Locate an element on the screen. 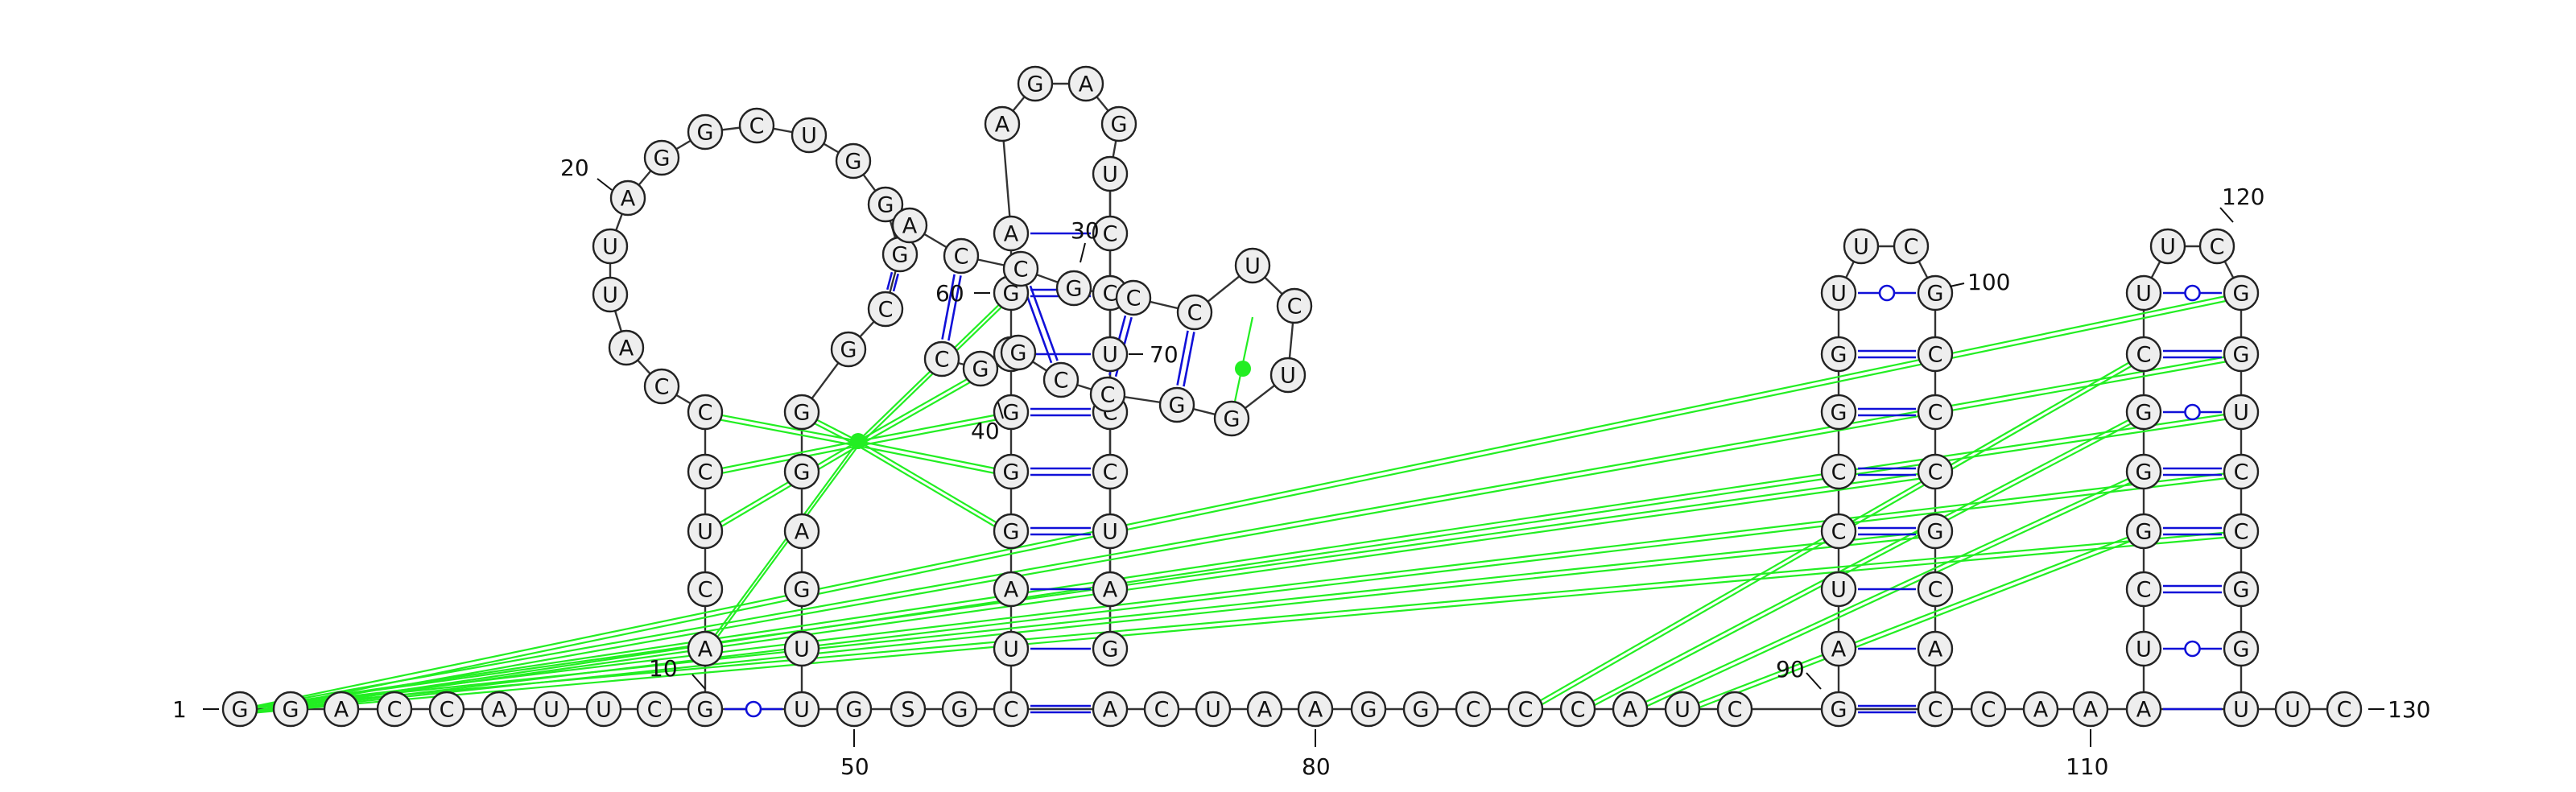 The width and height of the screenshot is (2576, 792). nucleotide-stem1_right-4: U is located at coordinates (801, 649).